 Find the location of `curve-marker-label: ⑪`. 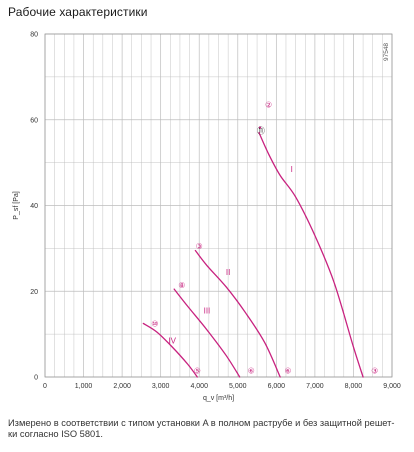

curve-marker-label: ⑪ is located at coordinates (261, 130).